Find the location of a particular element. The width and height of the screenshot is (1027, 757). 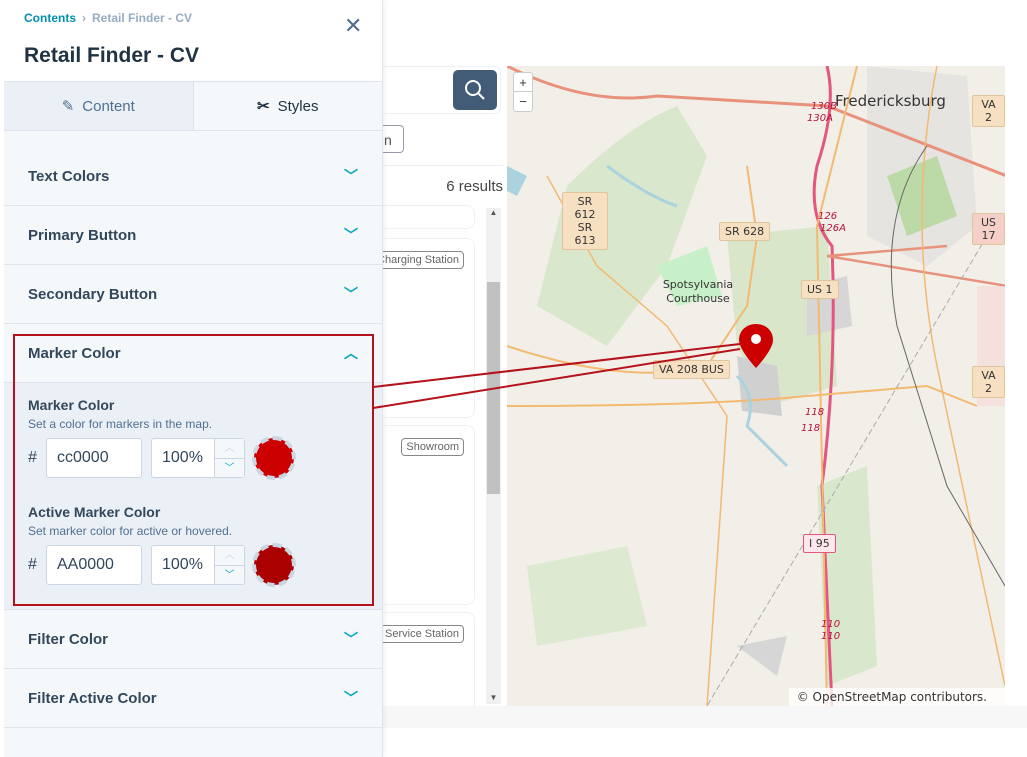

map-zoom-control: + − is located at coordinates (523, 92).